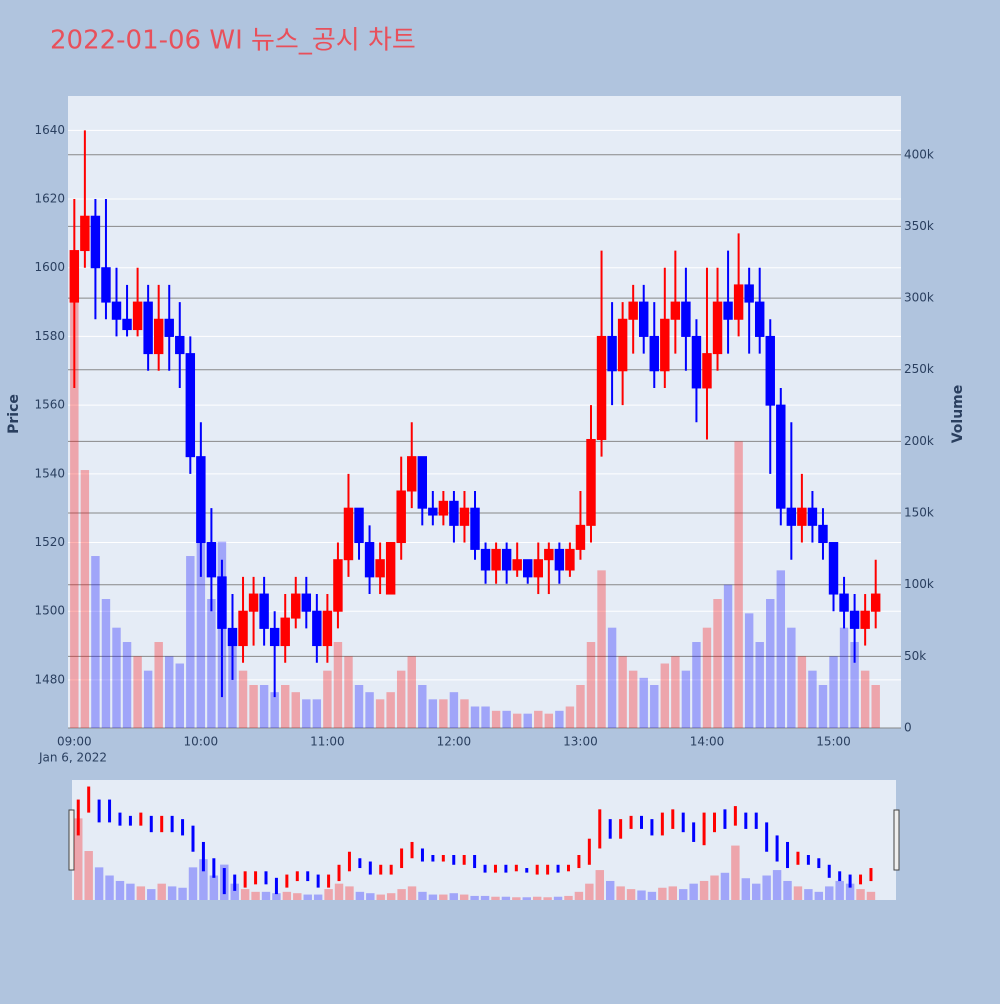 The height and width of the screenshot is (1004, 1000). What do you see at coordinates (919, 226) in the screenshot?
I see `y2-tick-label: 350k` at bounding box center [919, 226].